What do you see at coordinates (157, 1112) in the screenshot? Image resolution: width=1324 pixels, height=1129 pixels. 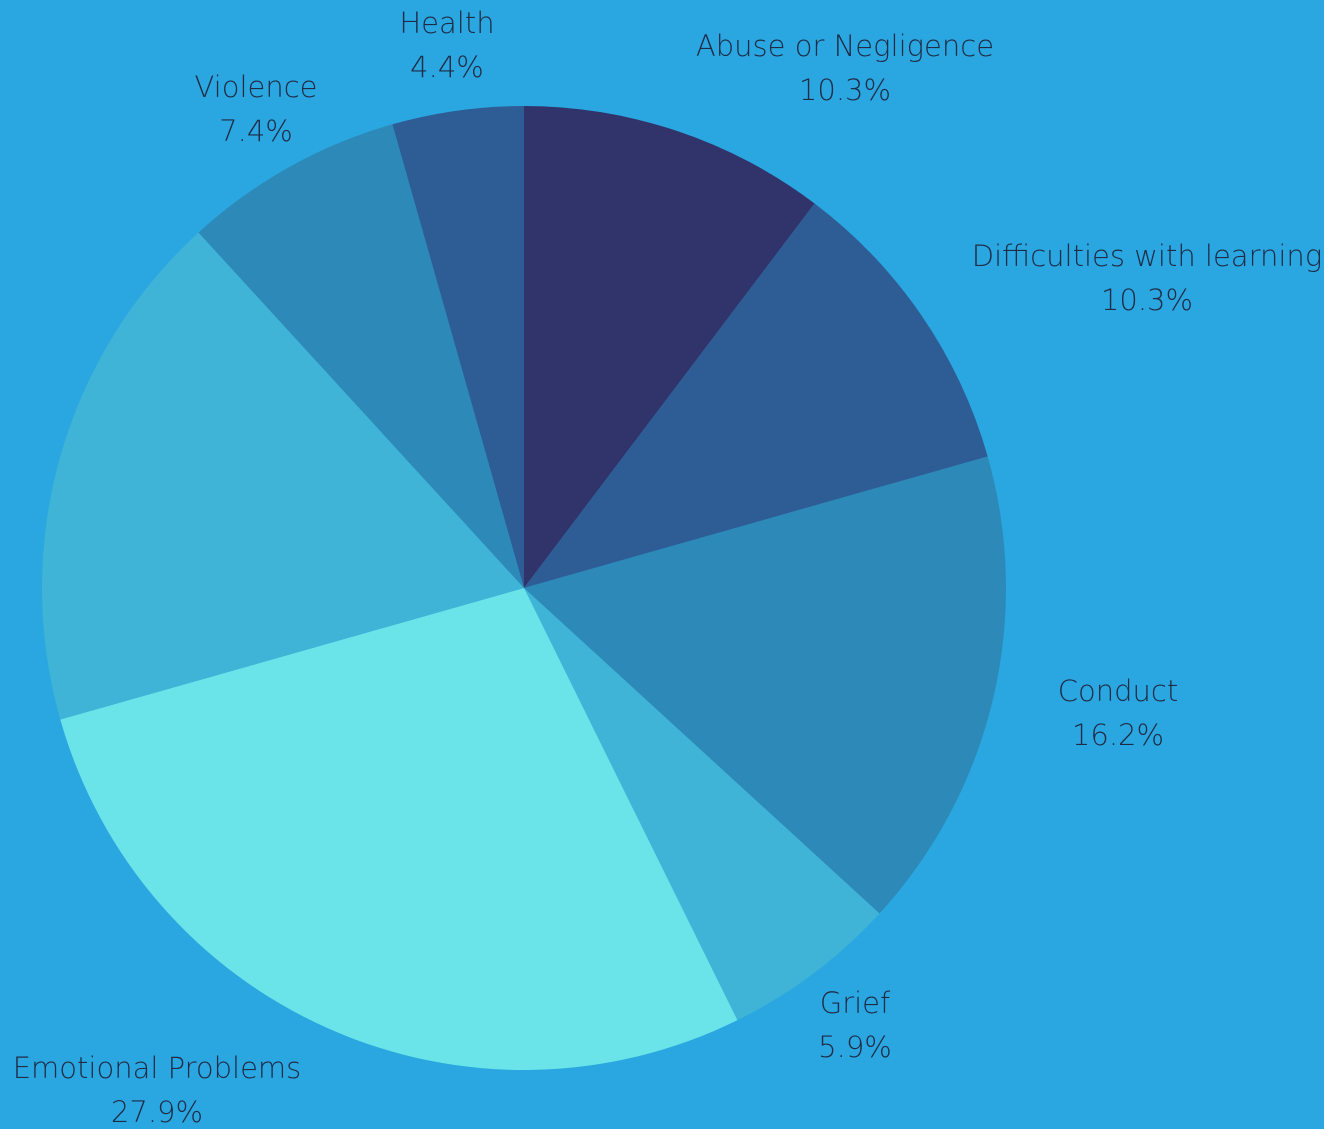 I see `slice-value-emotional-problems: 27.9%` at bounding box center [157, 1112].